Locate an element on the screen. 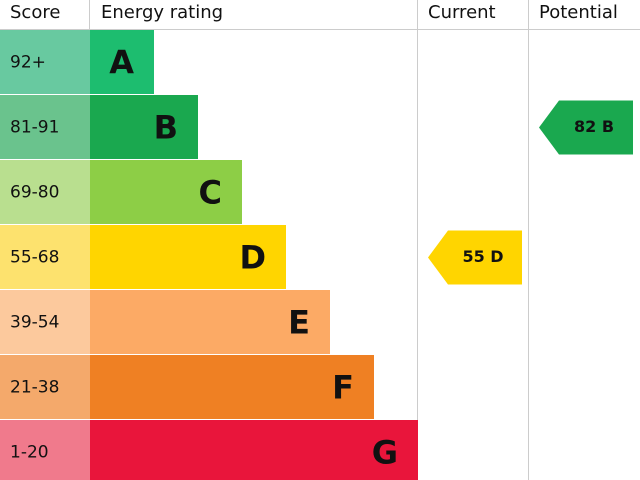  potential-arrow is located at coordinates (586, 127).